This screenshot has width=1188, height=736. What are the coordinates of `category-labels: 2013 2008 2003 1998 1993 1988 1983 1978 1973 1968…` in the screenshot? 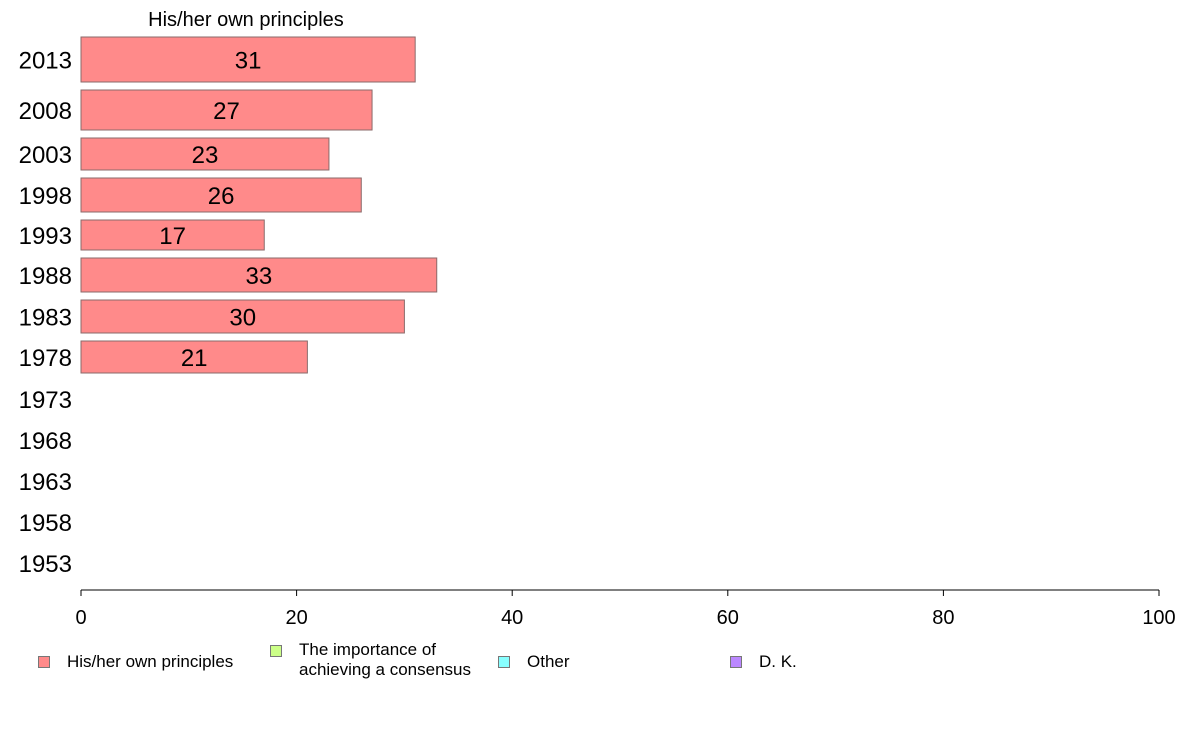 It's located at (45, 313).